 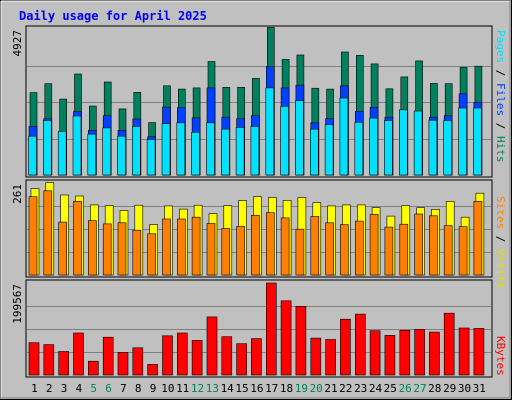 I want to click on x-axis-label-day-30: 30, so click(x=464, y=388).